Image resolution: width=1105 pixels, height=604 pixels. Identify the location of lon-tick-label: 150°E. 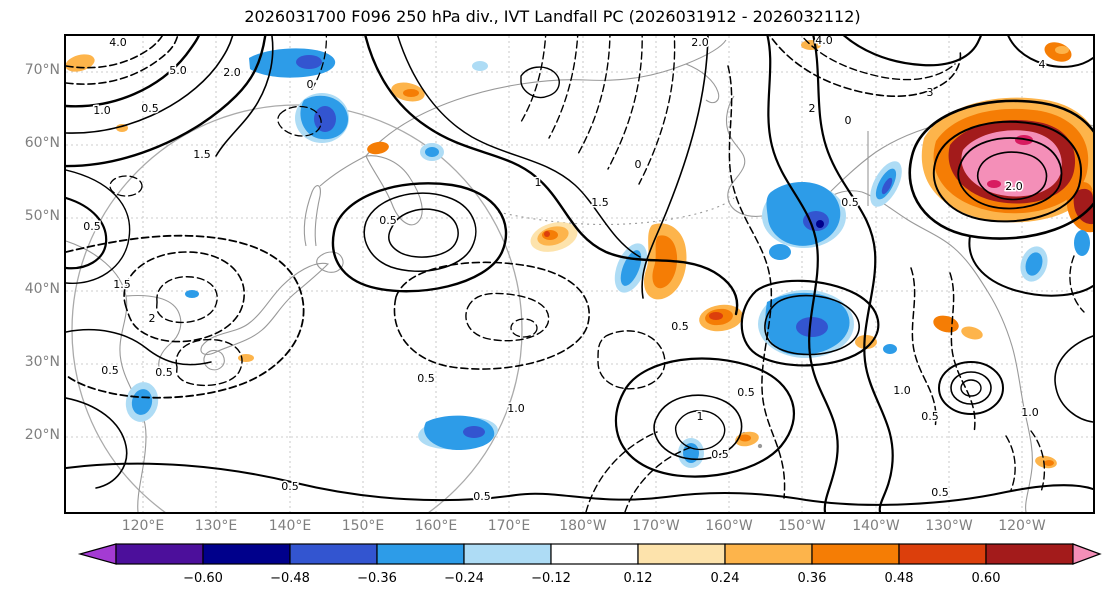
(363, 526).